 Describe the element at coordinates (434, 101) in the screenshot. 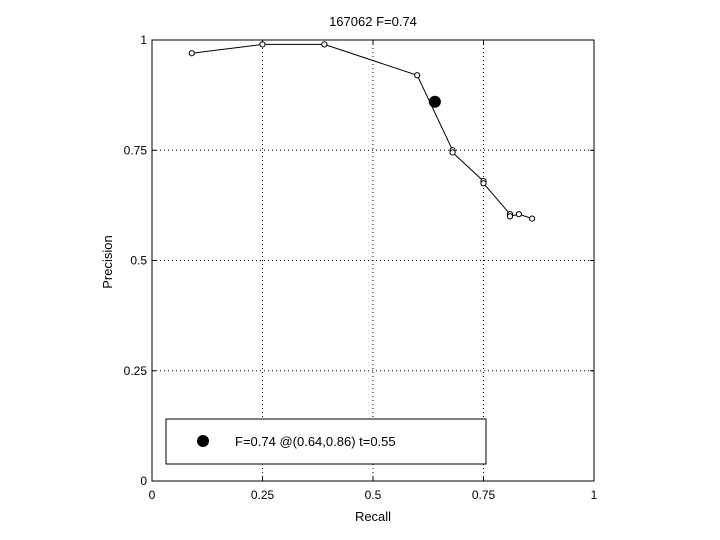

I see `best-f-point` at that location.